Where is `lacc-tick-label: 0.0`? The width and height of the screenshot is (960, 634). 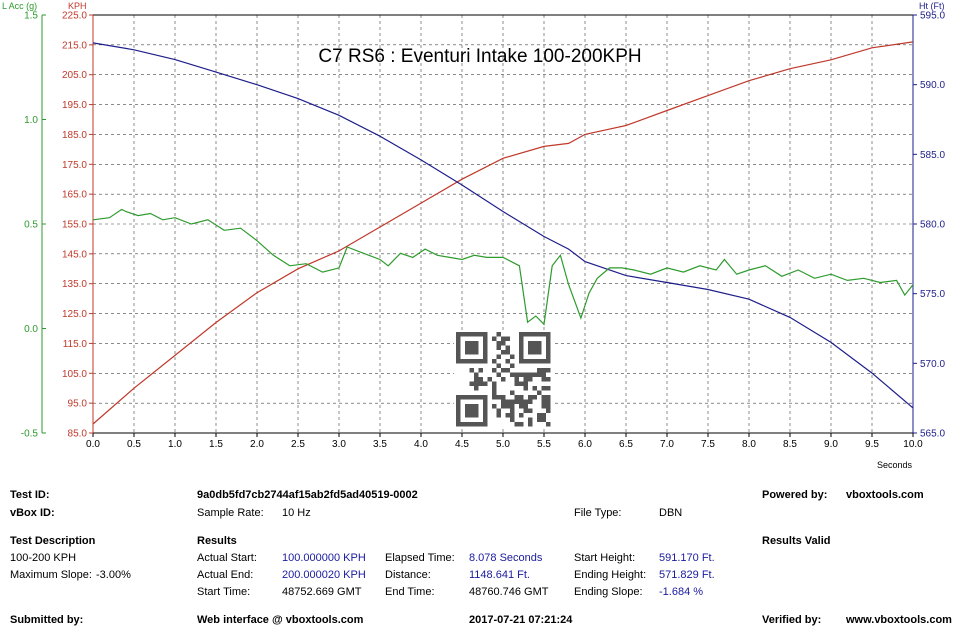
lacc-tick-label: 0.0 is located at coordinates (31, 329).